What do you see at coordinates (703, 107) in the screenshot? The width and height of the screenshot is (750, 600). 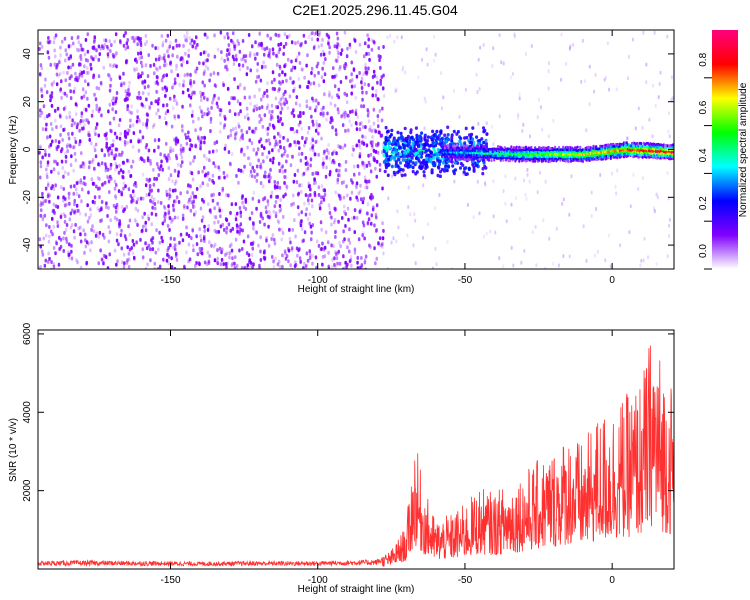 I see `colorbar-tick-label: 0.6` at bounding box center [703, 107].